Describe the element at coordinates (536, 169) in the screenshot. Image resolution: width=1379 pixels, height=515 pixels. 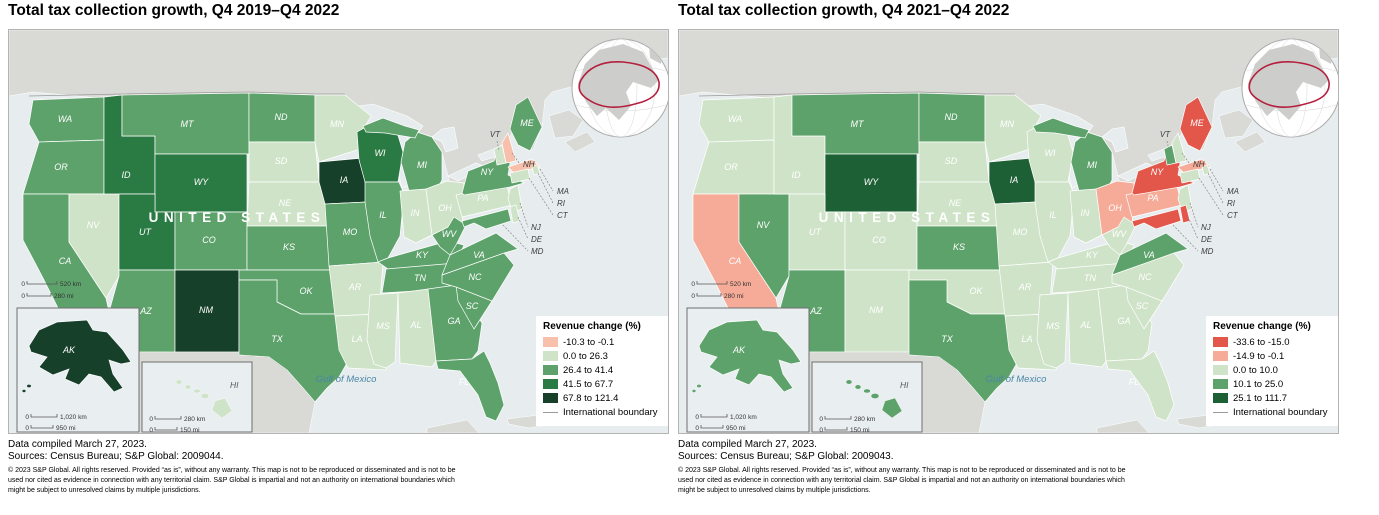
I see `state-ri` at that location.